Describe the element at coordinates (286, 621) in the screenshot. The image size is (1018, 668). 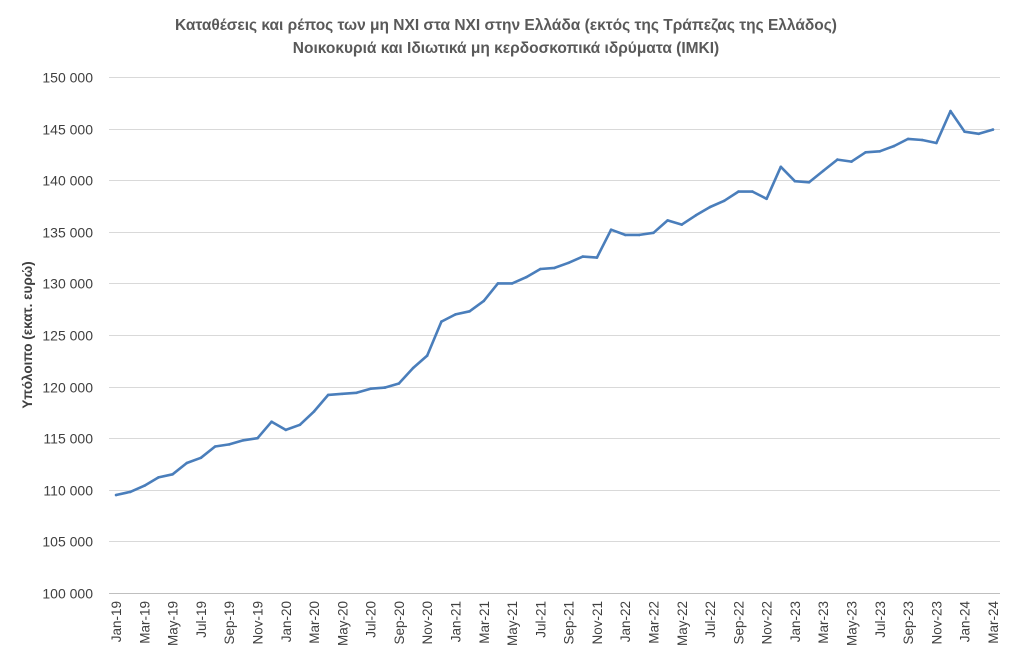
I see `x-tick-label: Jan-20` at that location.